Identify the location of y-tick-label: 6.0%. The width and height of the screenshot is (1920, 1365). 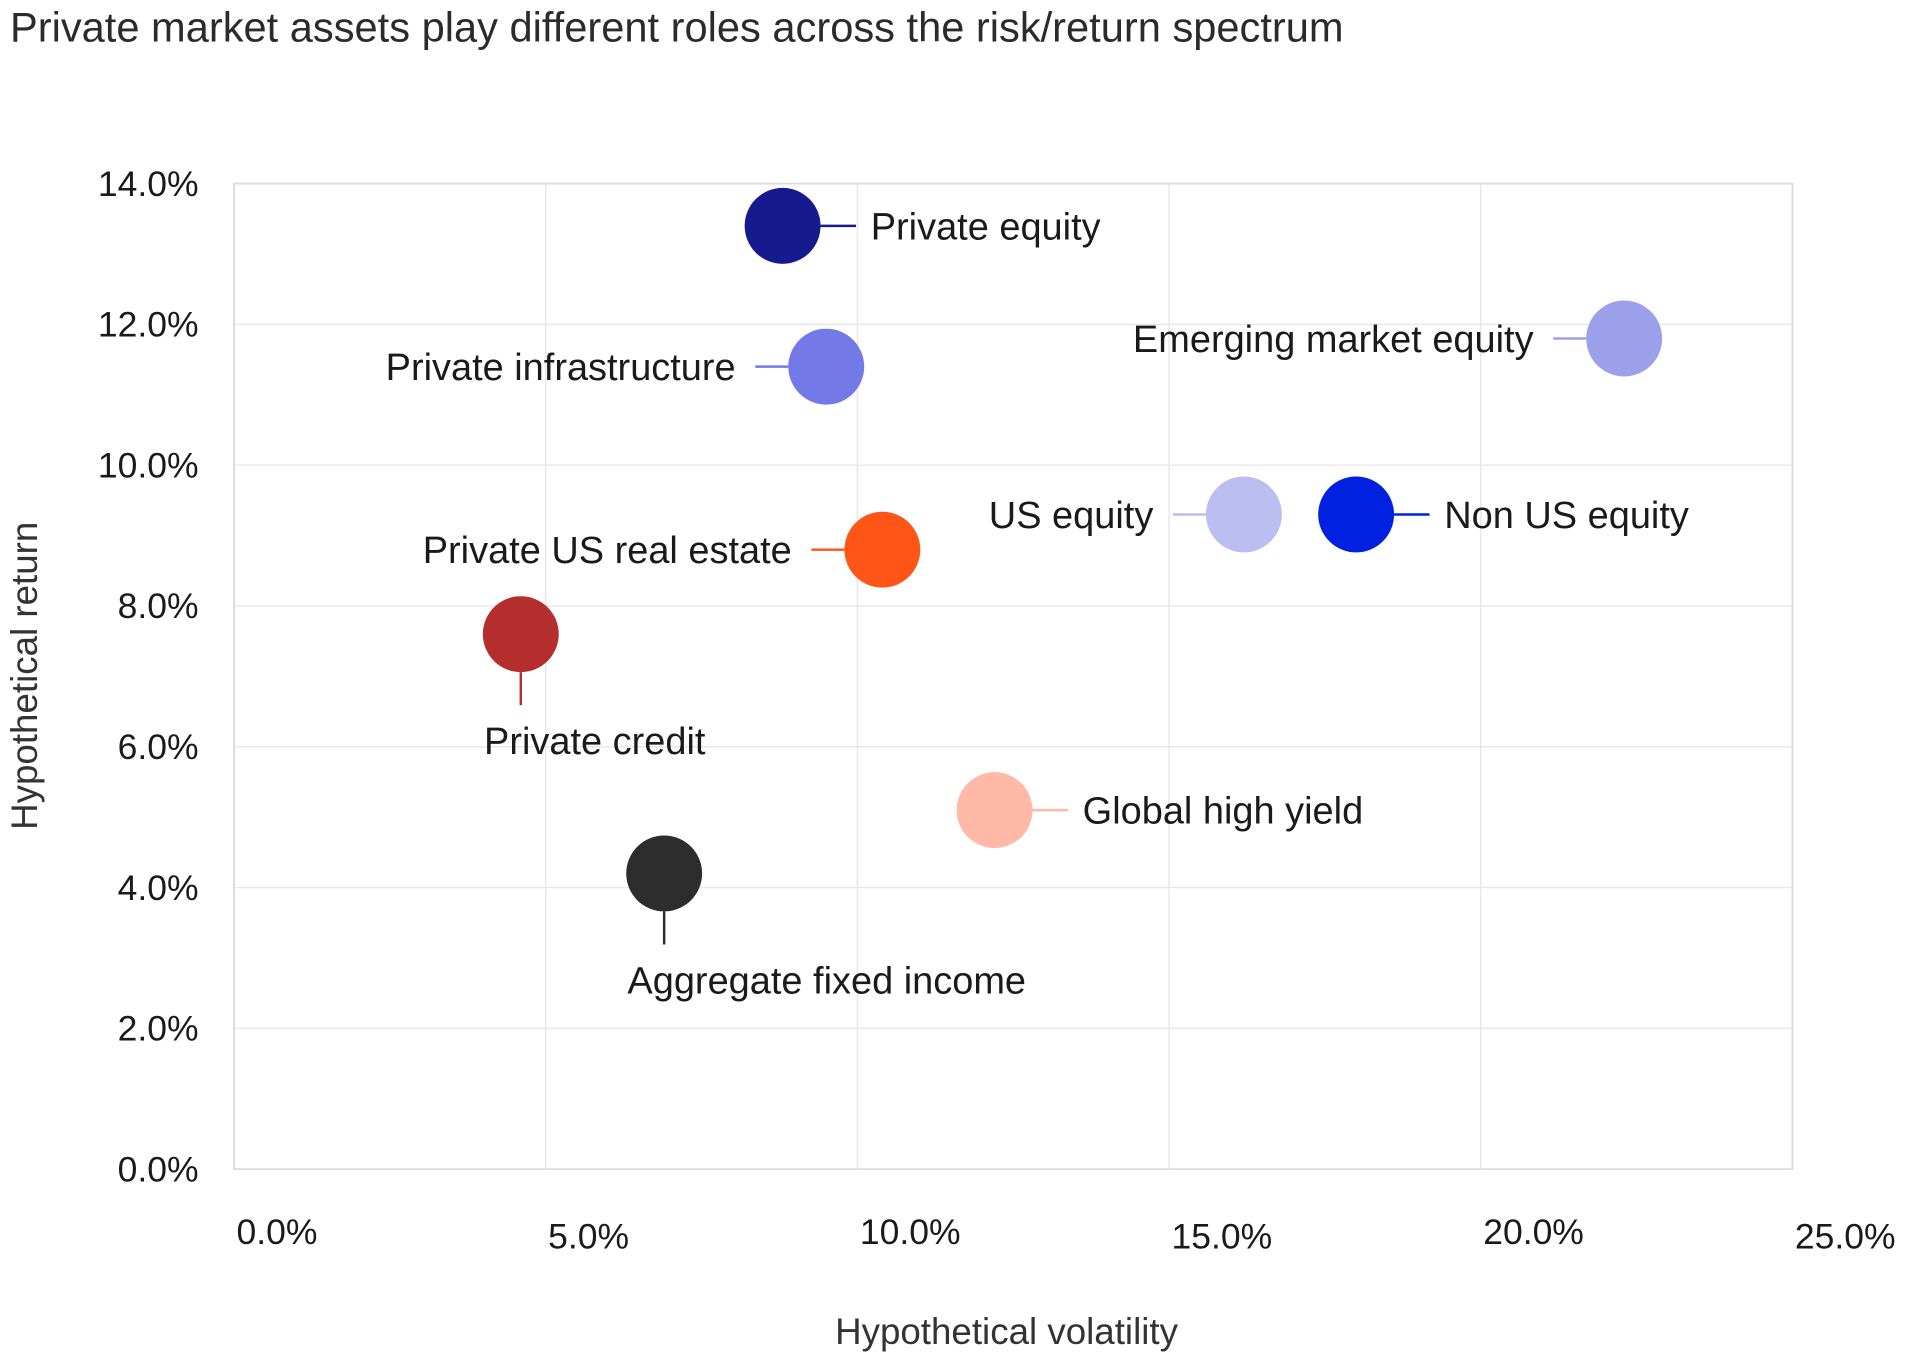
(158, 747).